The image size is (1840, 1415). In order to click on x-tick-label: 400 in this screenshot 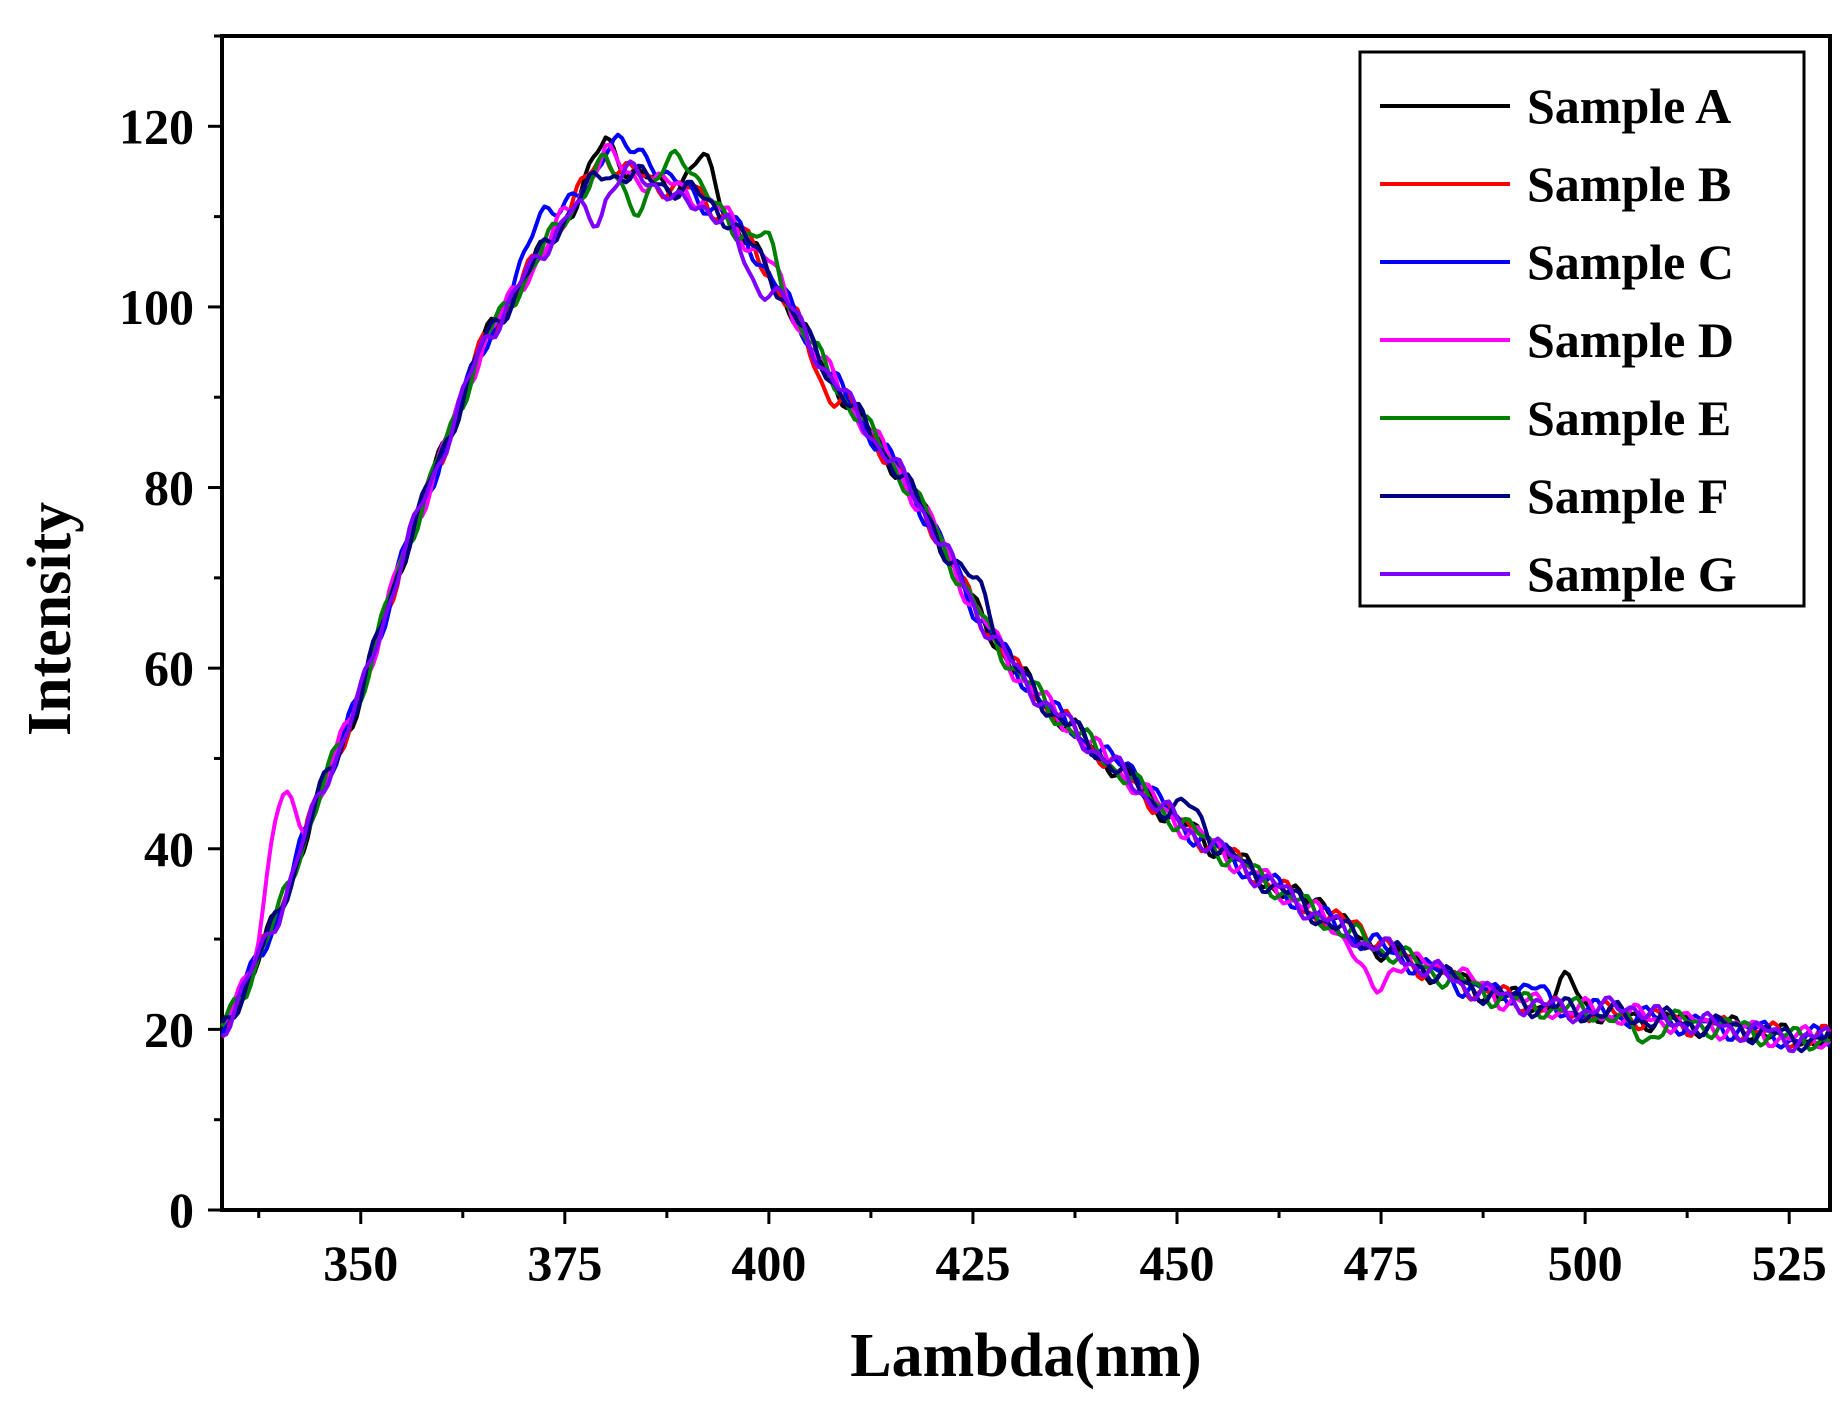, I will do `click(768, 1263)`.